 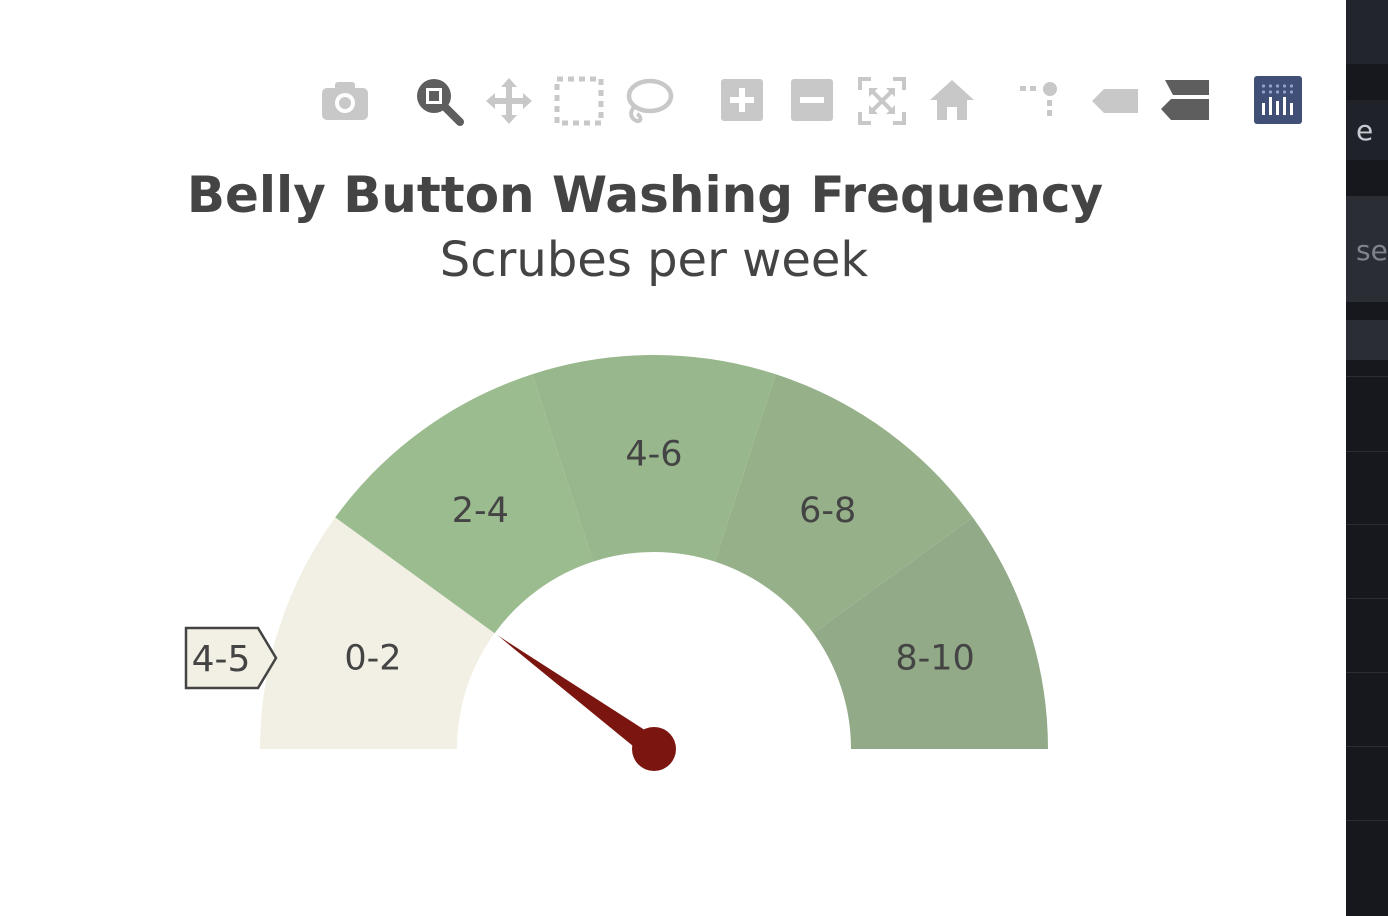 I want to click on lasso-select-button, so click(x=649, y=101).